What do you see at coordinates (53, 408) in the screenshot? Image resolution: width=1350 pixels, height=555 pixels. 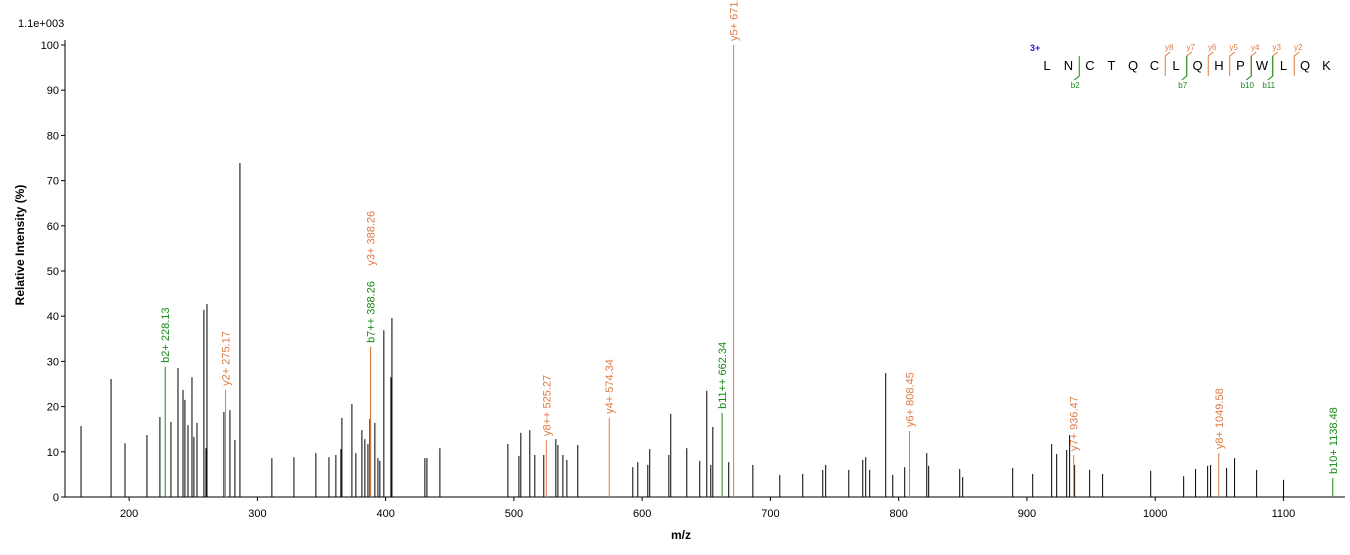 I see `y-tick-label: 20` at bounding box center [53, 408].